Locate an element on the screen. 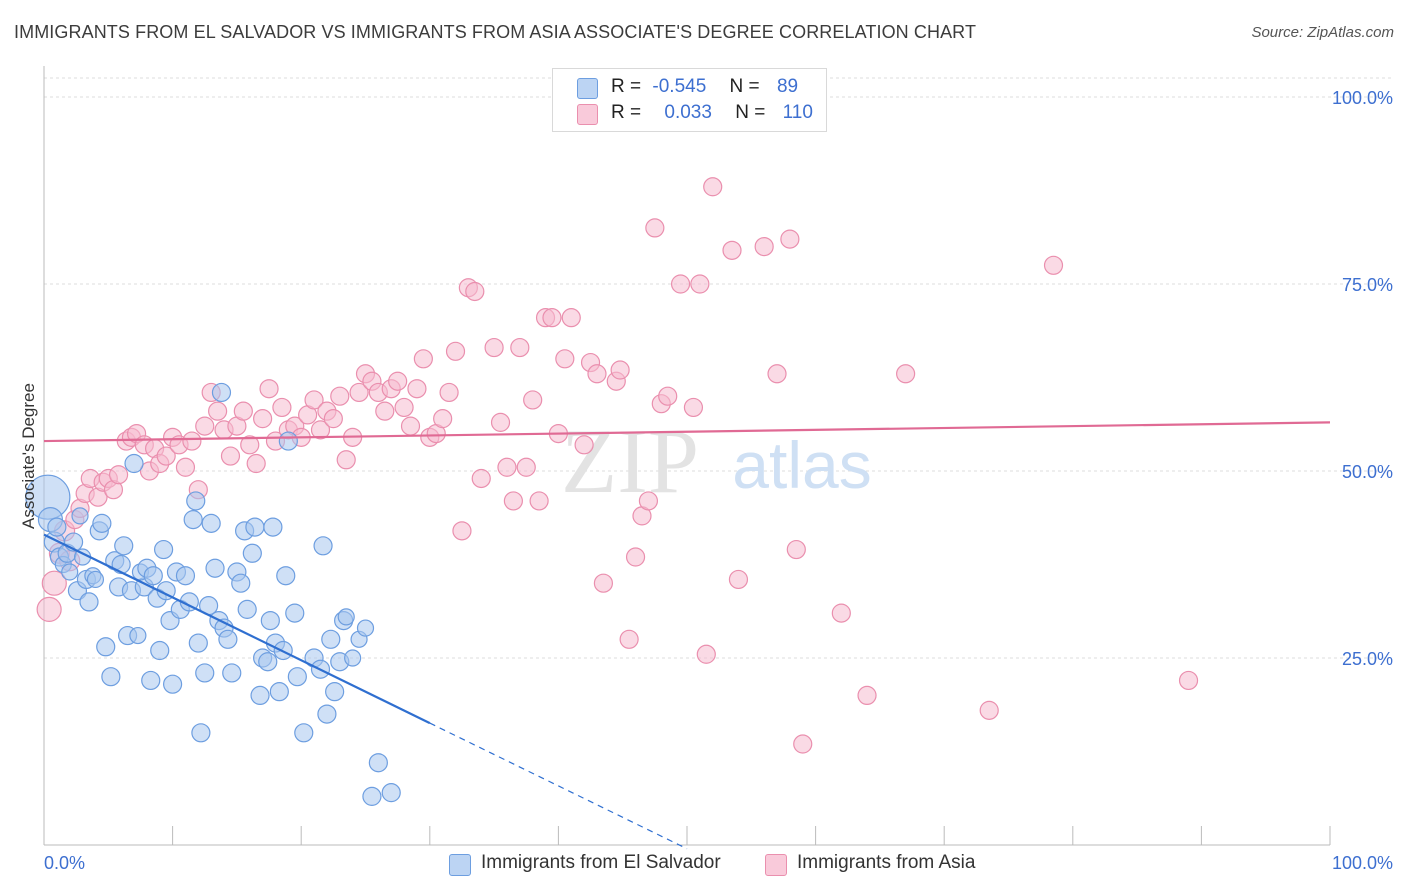  watermark-atlas: atlas is located at coordinates (801, 465).